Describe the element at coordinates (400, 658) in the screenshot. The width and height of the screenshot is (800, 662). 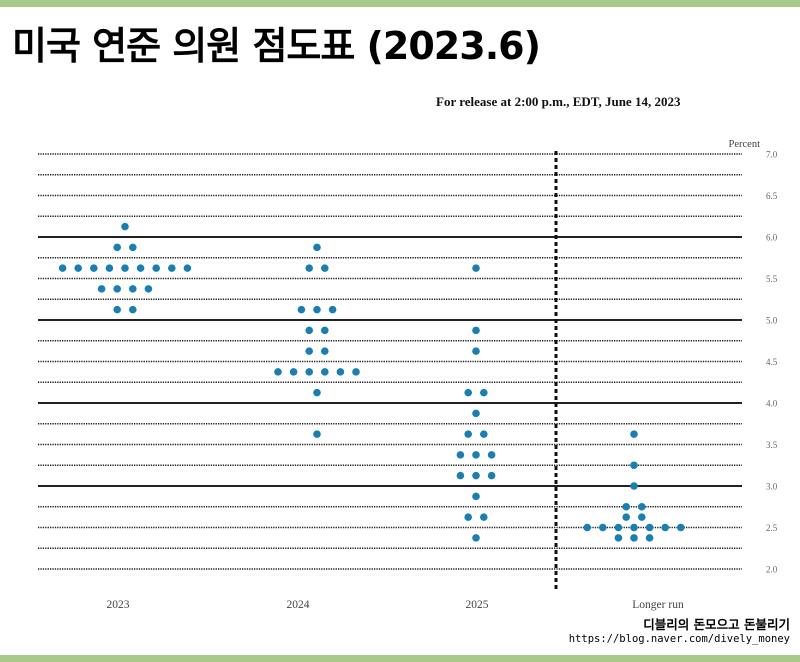
I see `bottom-border` at that location.